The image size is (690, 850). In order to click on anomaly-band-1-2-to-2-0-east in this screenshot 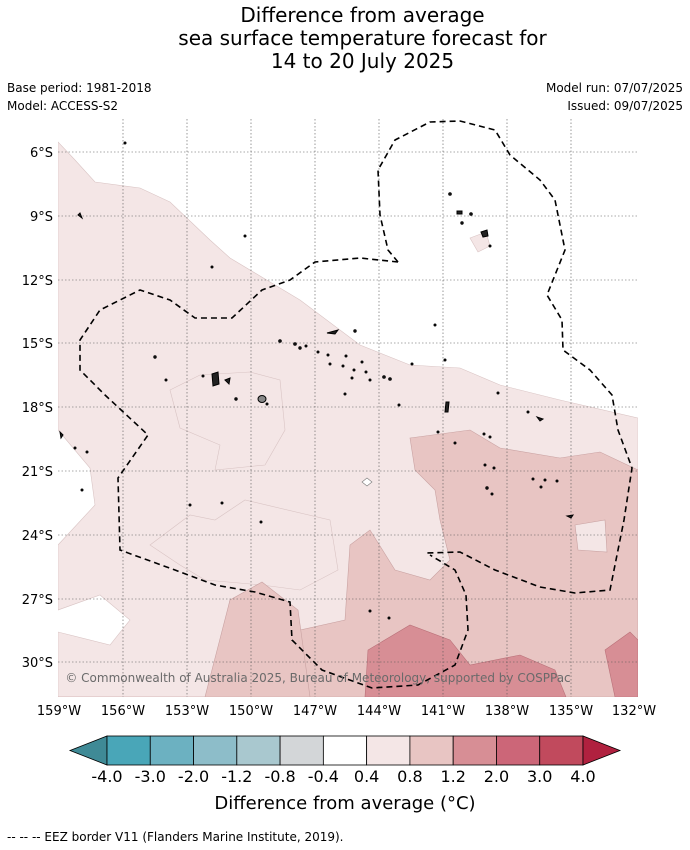, I will do `click(621, 664)`.